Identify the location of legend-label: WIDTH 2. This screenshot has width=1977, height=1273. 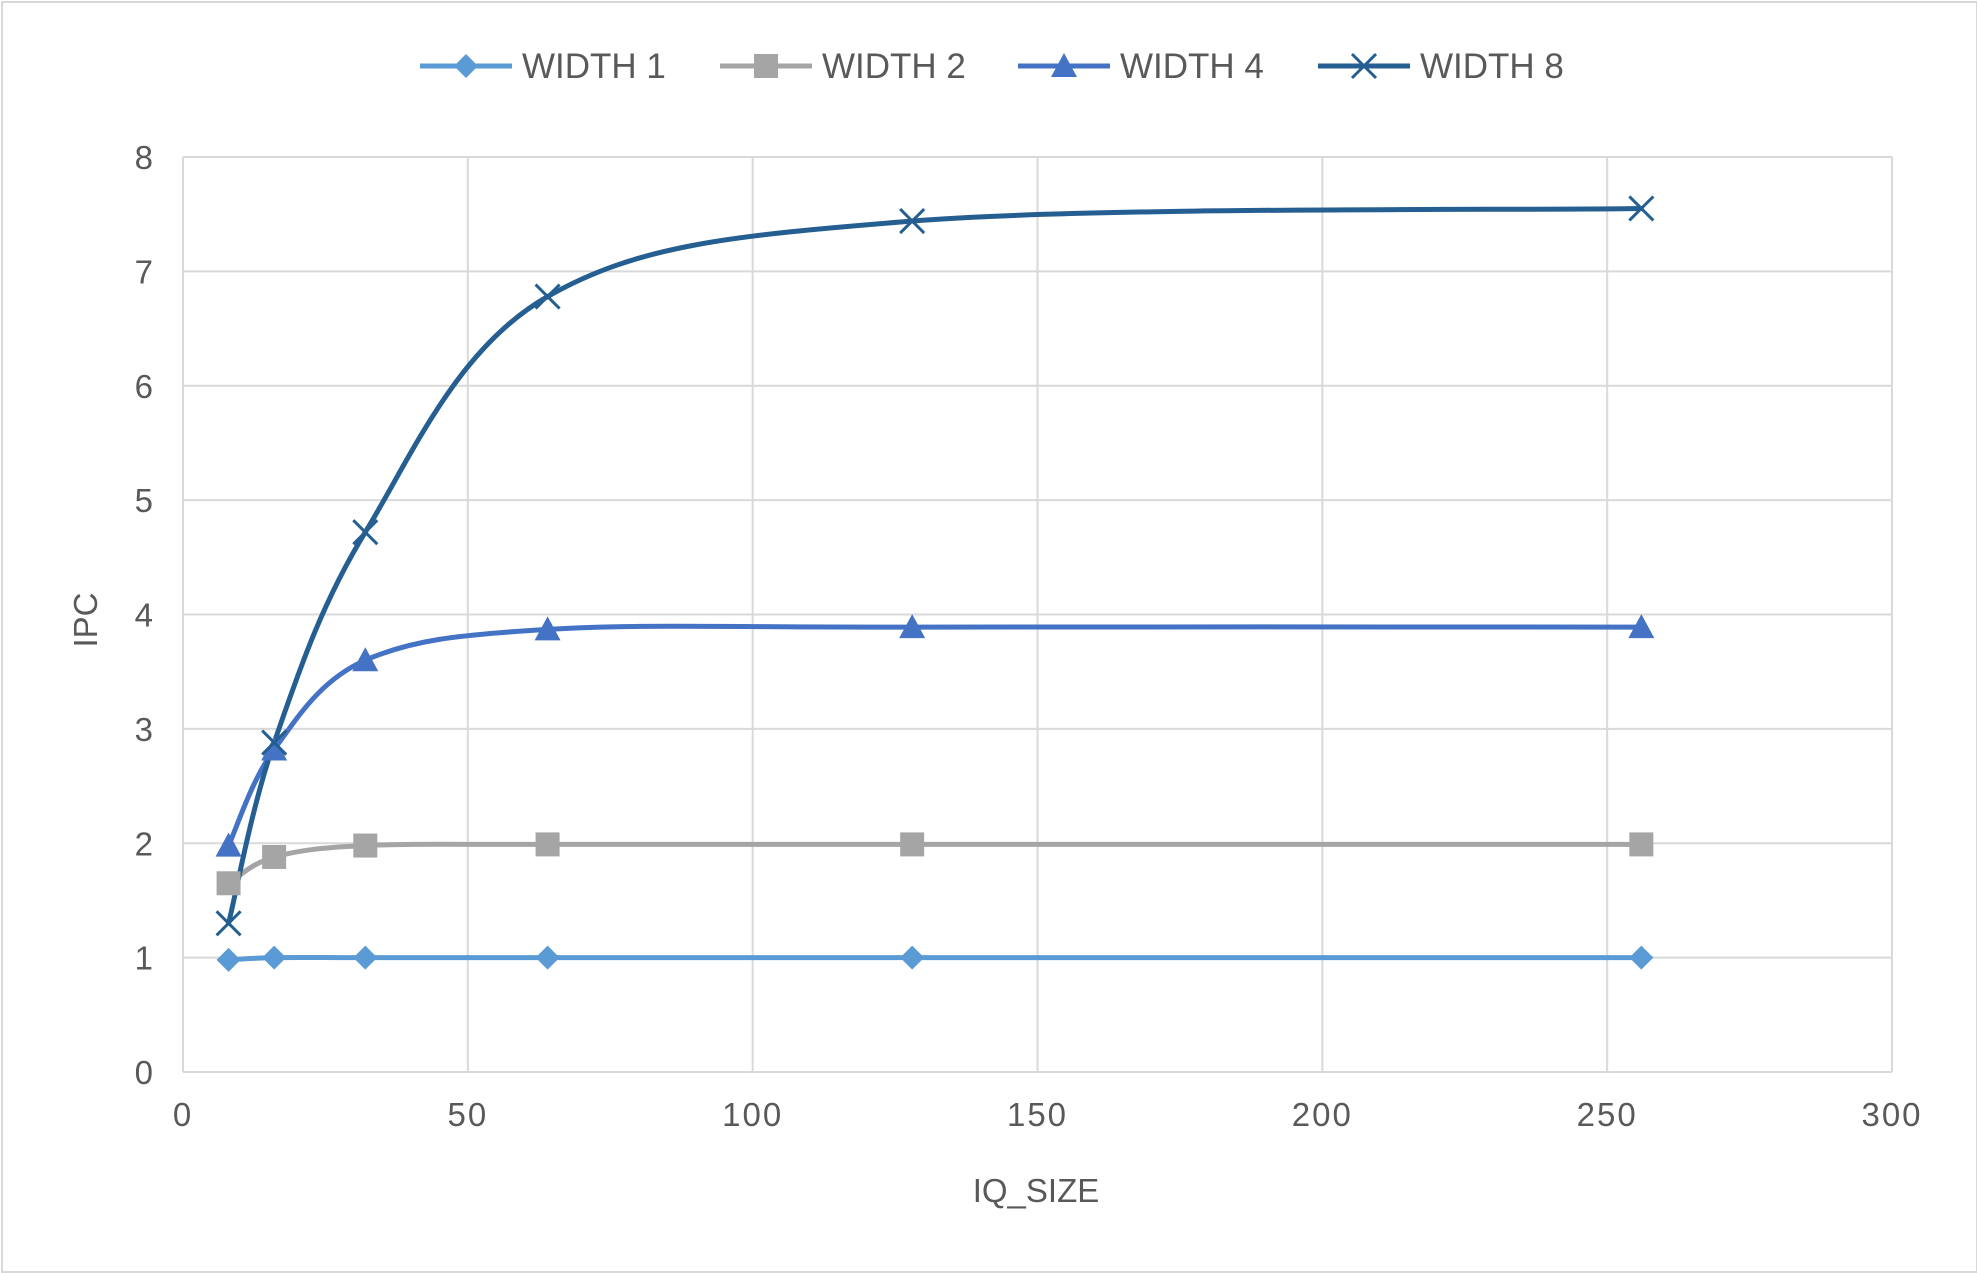
(894, 66).